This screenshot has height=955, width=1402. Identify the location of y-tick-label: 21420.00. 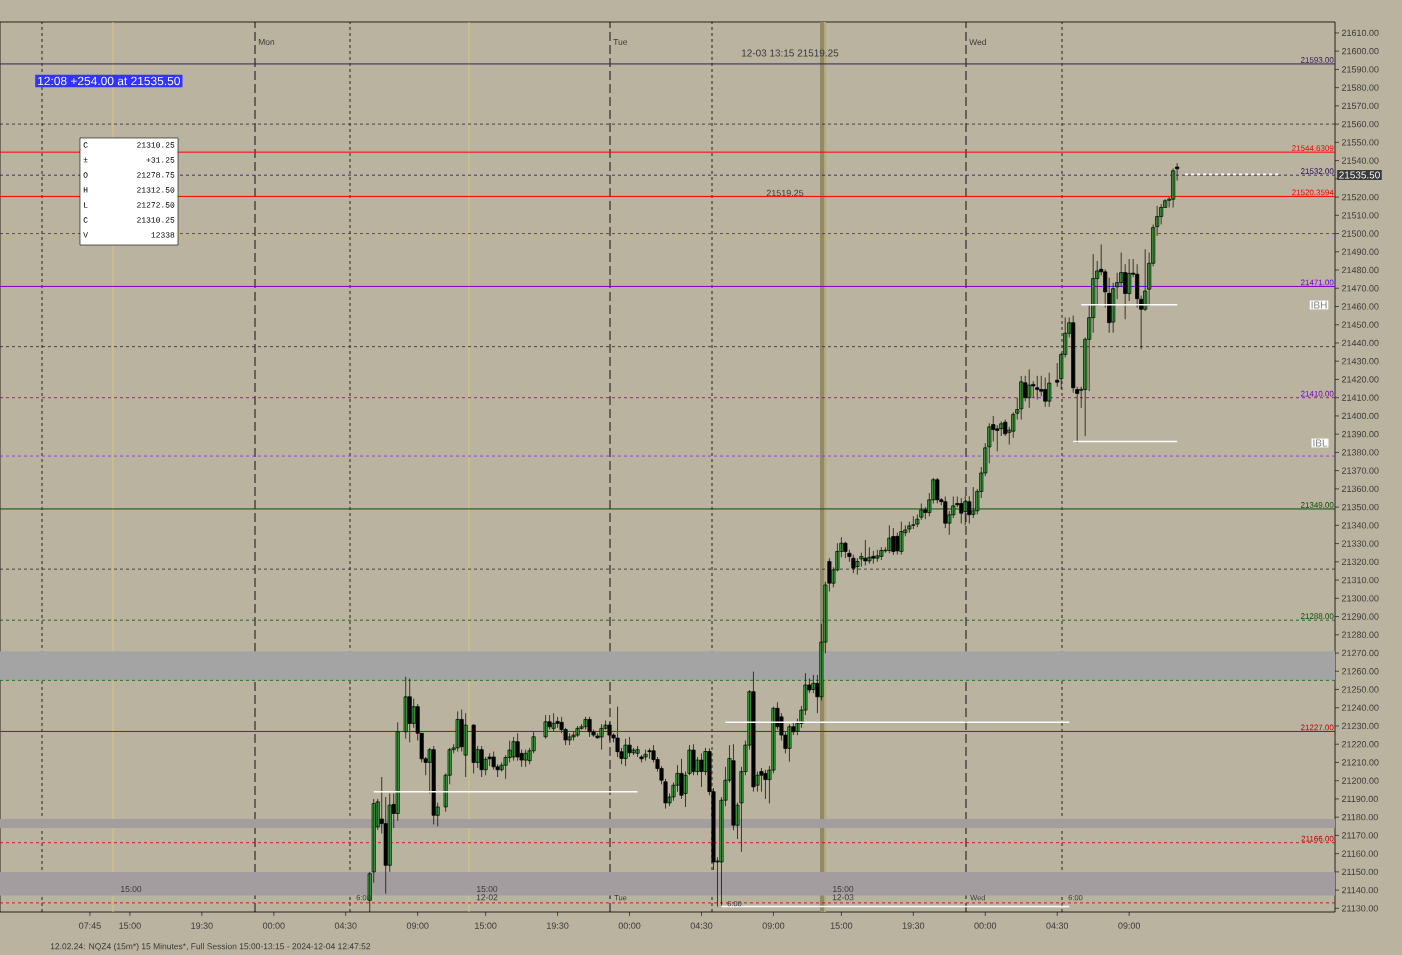
(1360, 379).